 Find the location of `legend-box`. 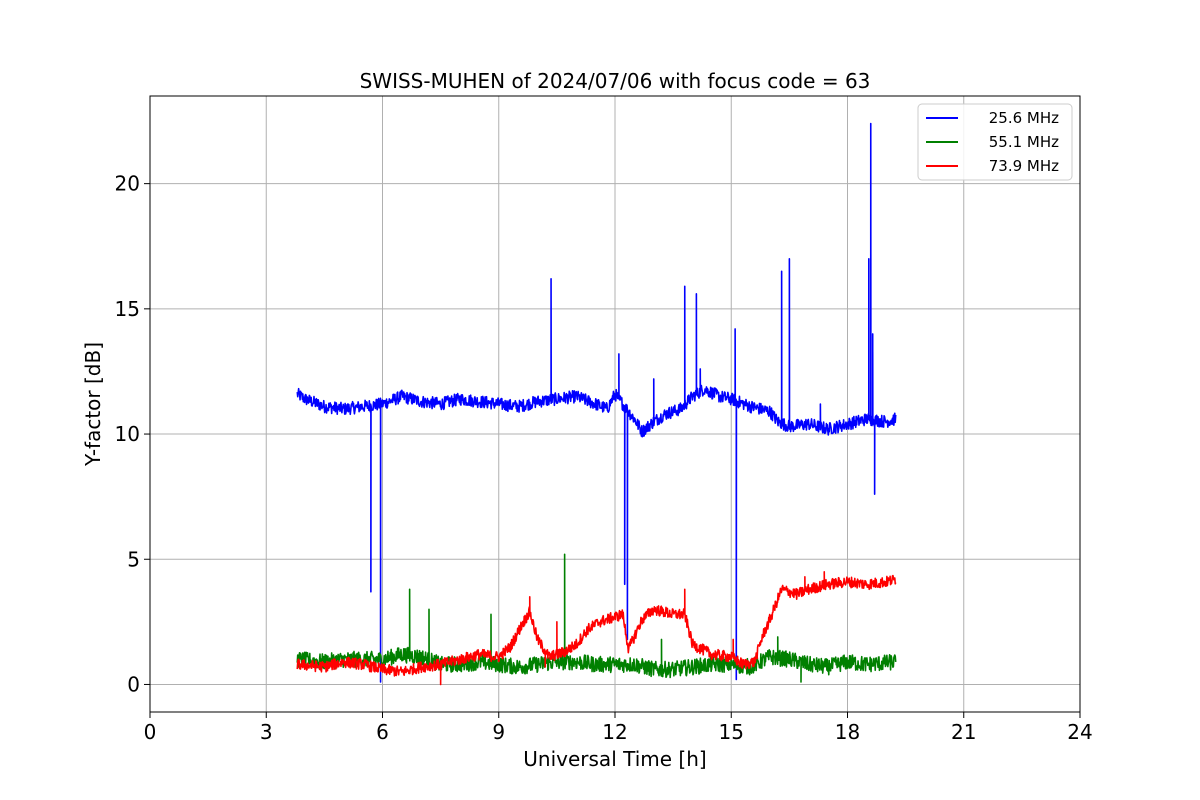

legend-box is located at coordinates (995, 142).